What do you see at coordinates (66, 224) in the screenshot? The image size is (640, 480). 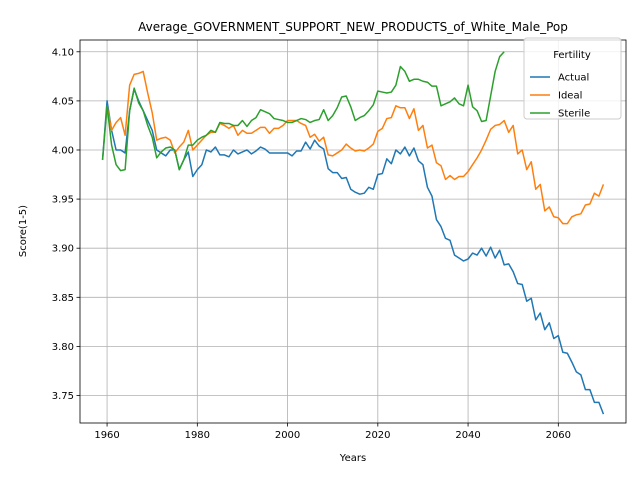 I see `y-axis-ticks: 3.75 3.80 3.85 3.90 3.95 4.00 4.05 4.10` at bounding box center [66, 224].